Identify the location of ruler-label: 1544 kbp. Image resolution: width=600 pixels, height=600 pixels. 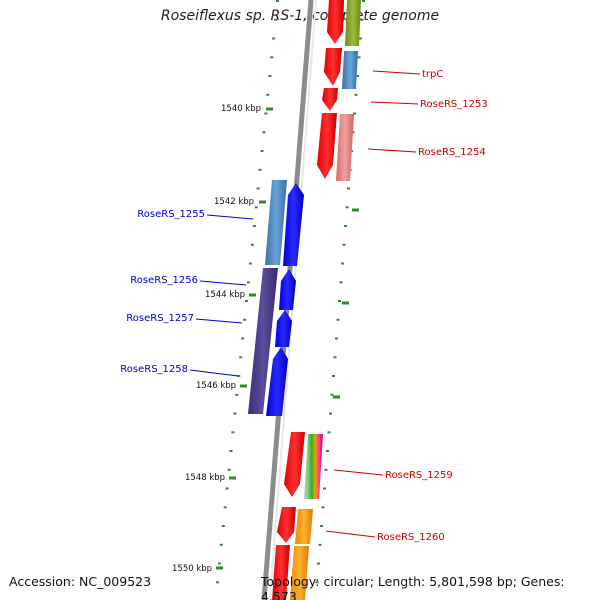
(225, 295).